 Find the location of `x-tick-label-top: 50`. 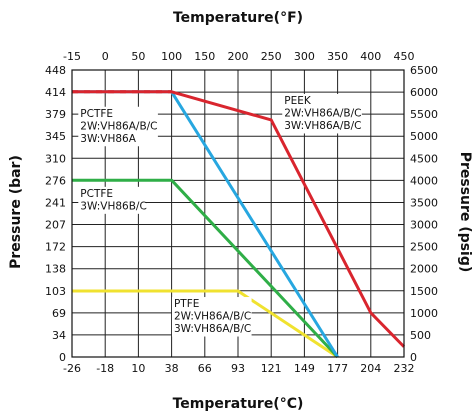

x-tick-label-top: 50 is located at coordinates (138, 56).